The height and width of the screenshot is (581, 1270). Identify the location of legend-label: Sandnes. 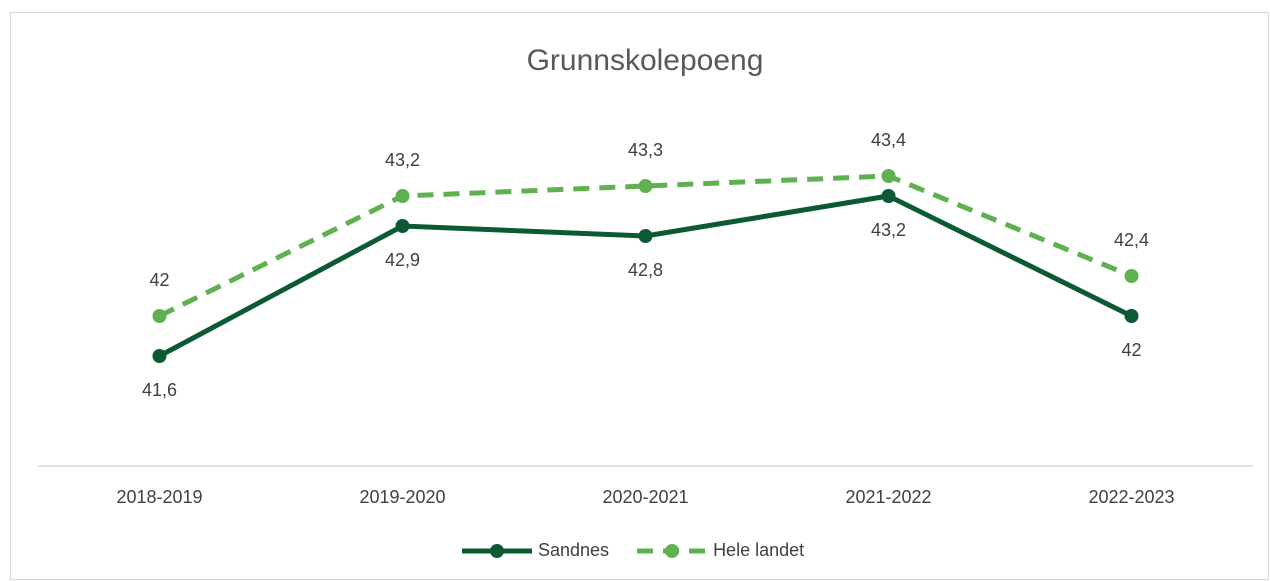
(573, 550).